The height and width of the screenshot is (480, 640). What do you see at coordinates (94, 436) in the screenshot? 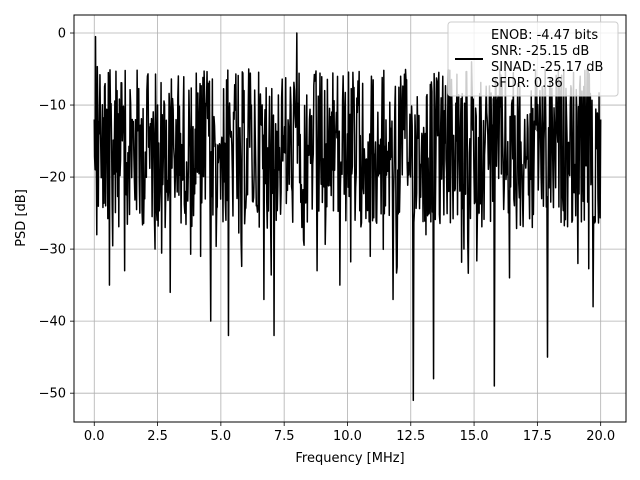
I see `x-tick-label: 0.0` at bounding box center [94, 436].